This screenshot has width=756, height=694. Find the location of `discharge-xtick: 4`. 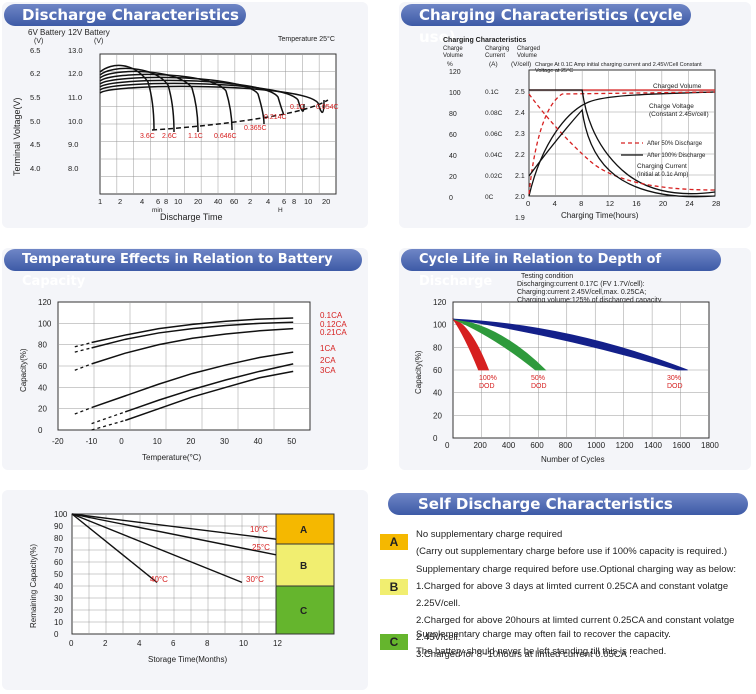

discharge-xtick: 4 is located at coordinates (268, 201).